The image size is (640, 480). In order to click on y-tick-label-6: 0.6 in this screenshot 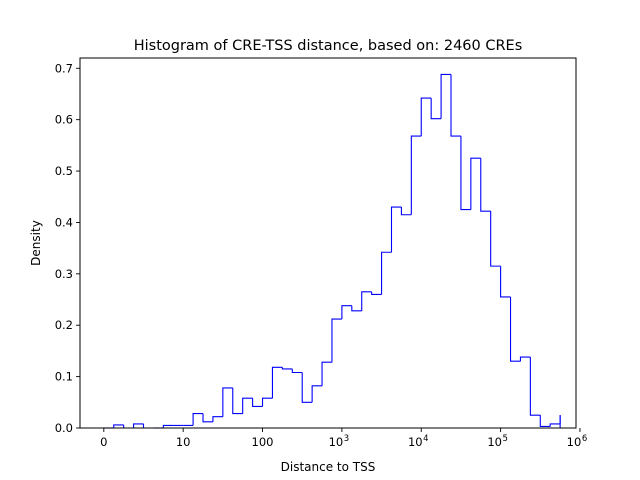, I will do `click(64, 120)`.